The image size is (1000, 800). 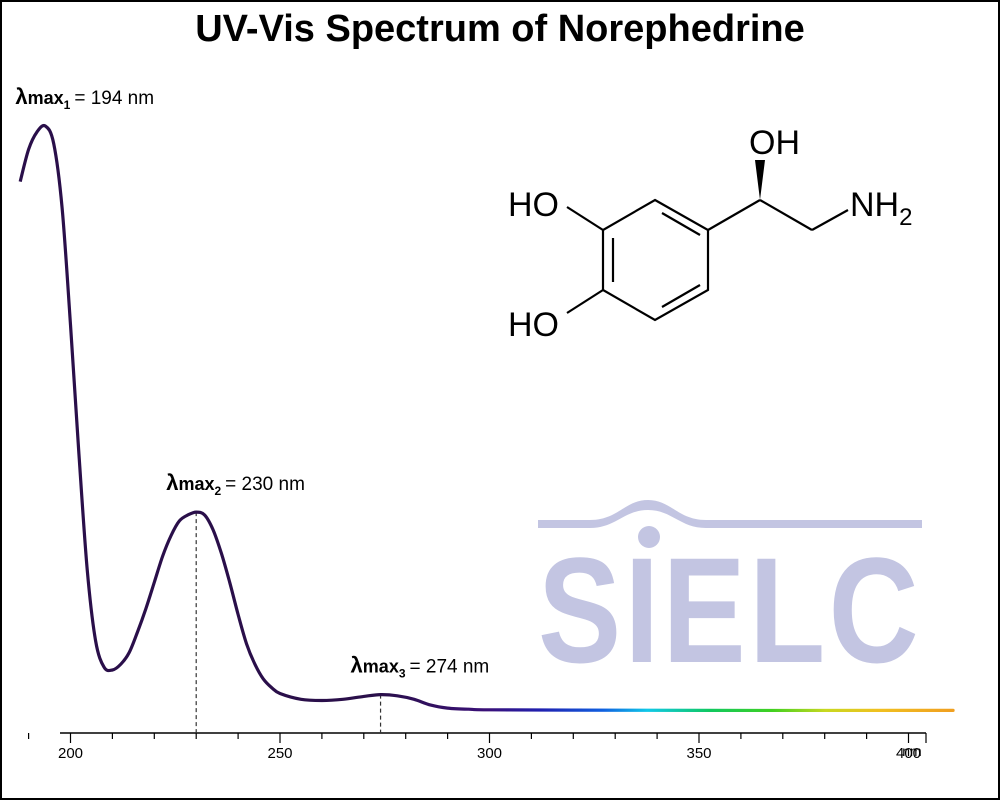 I want to click on sielc-watermark: SIELC, so click(x=730, y=597).